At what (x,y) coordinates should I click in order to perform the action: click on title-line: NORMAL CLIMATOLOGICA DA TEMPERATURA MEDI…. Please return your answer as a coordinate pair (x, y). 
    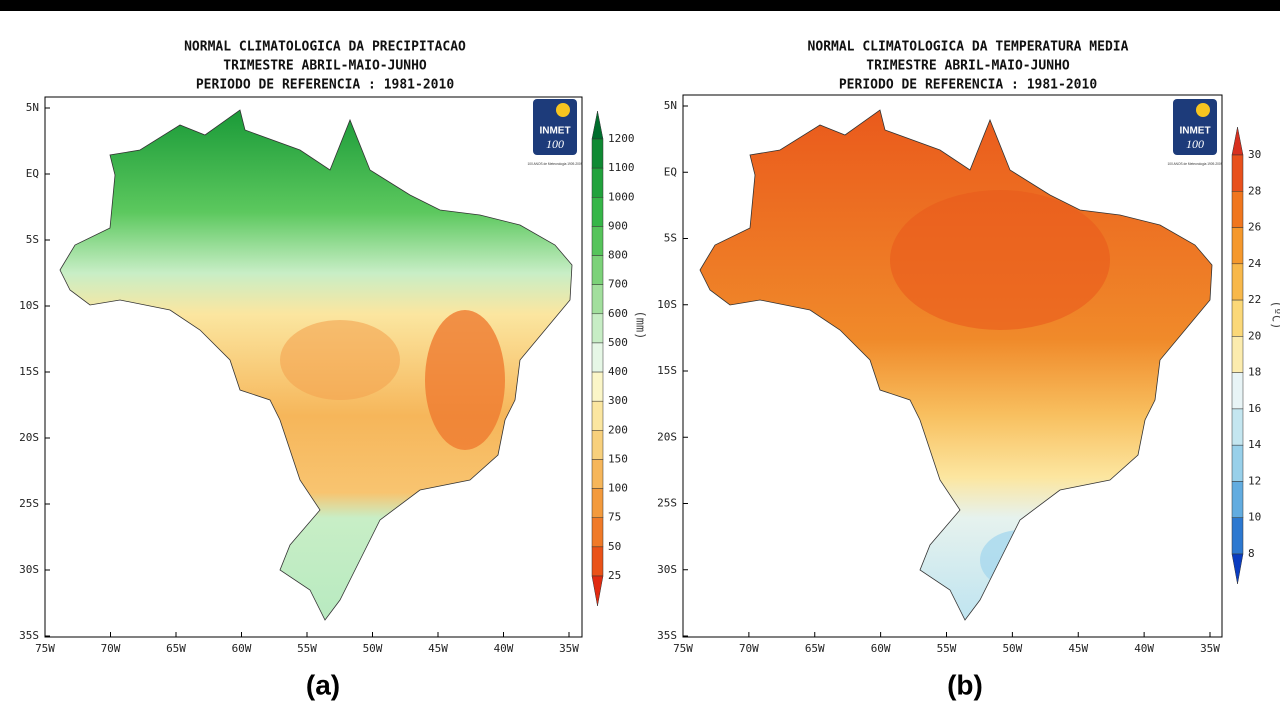
    Looking at the image, I should click on (968, 47).